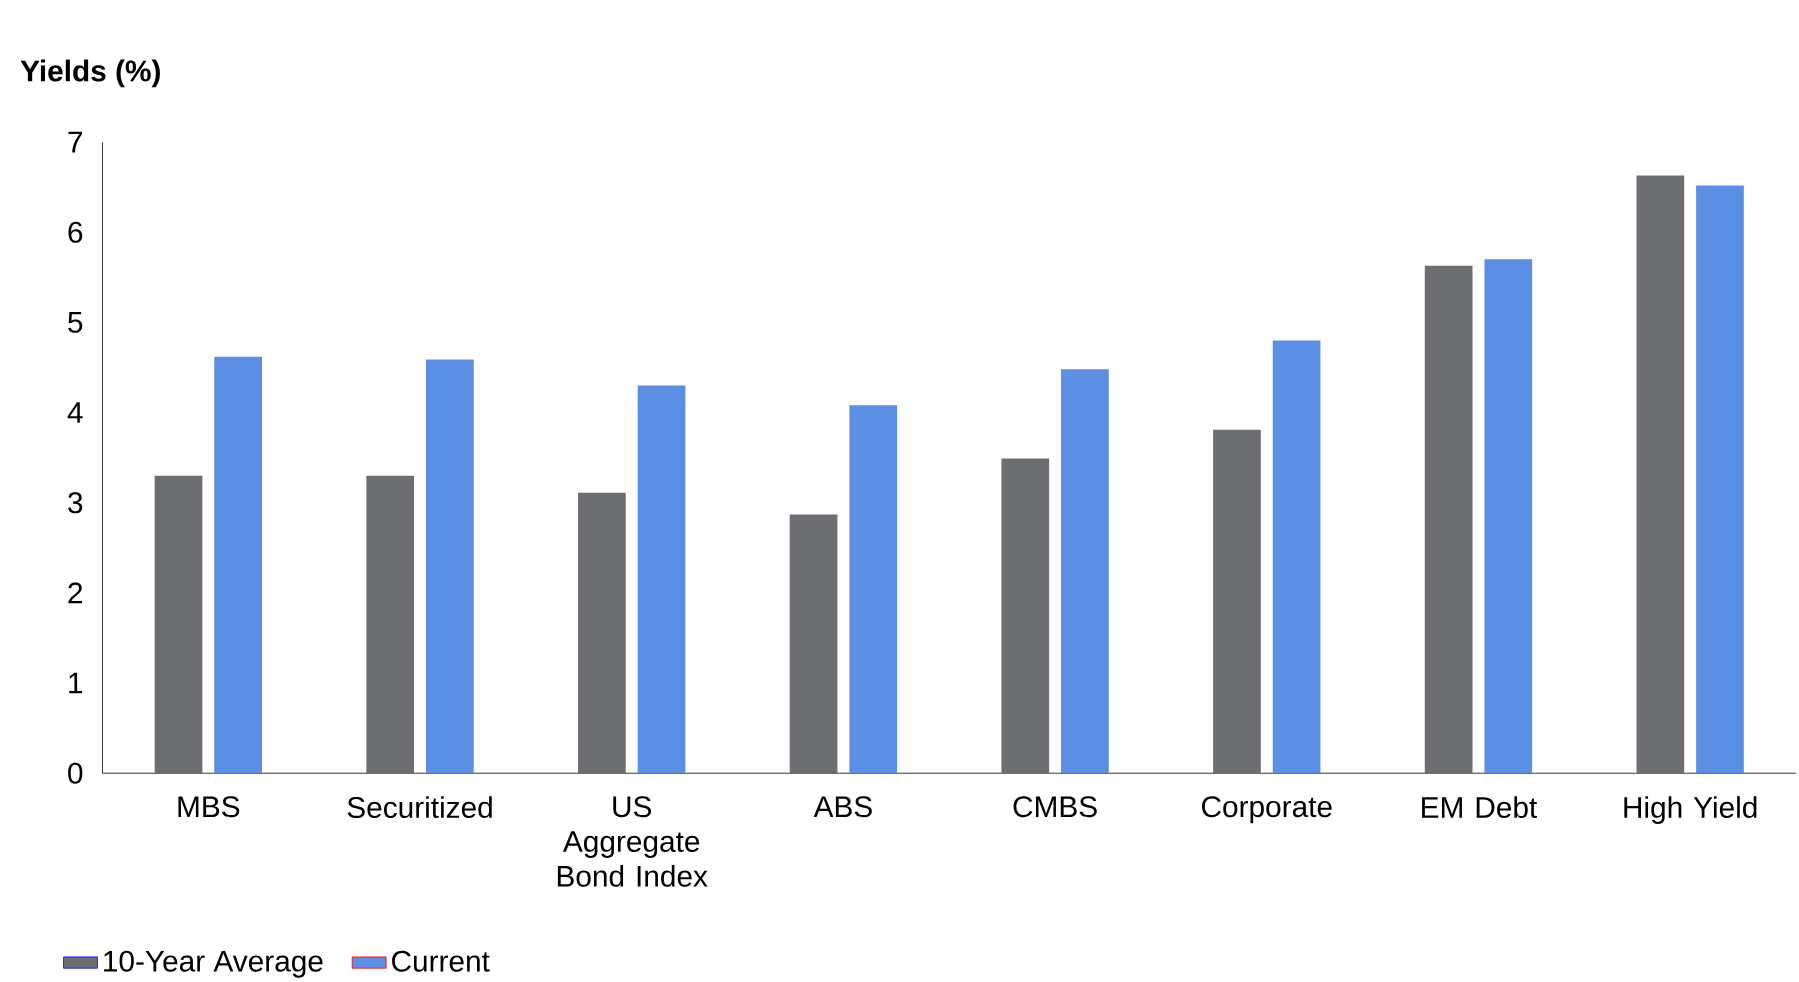 The width and height of the screenshot is (1799, 982). What do you see at coordinates (75, 142) in the screenshot?
I see `y-tick-label: 7` at bounding box center [75, 142].